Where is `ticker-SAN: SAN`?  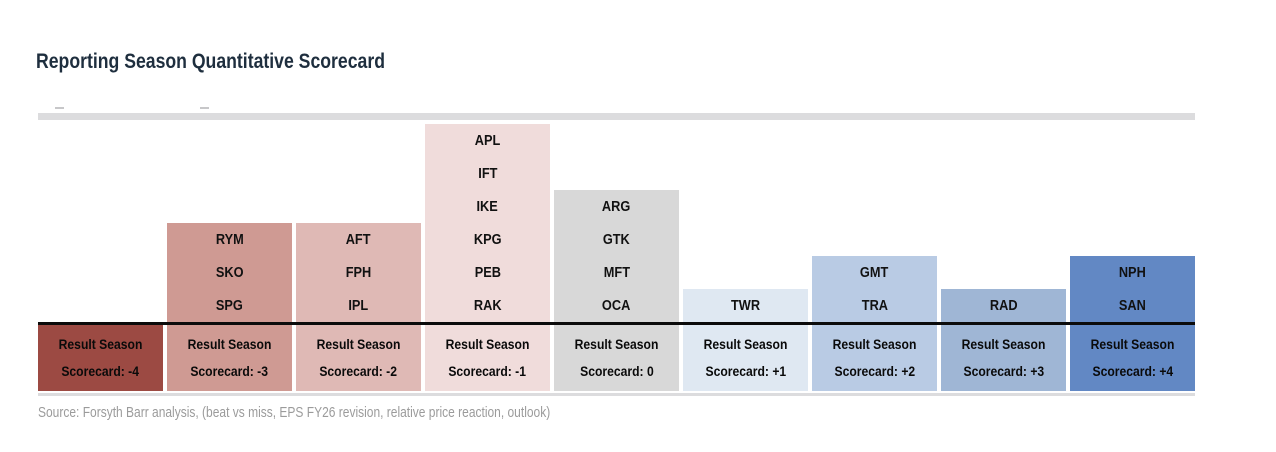
ticker-SAN: SAN is located at coordinates (1132, 305).